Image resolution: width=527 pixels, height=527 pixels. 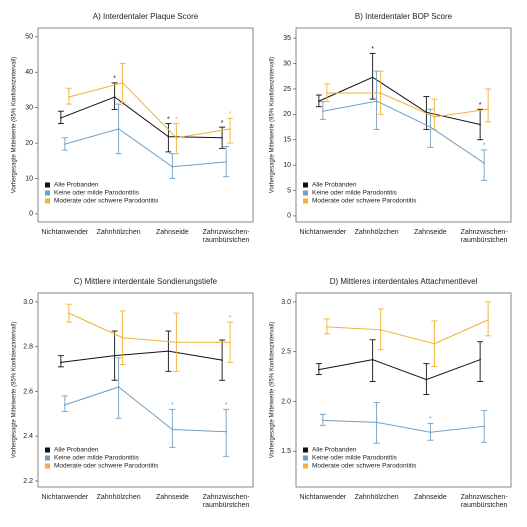 I want to click on y-tick-label: 5, so click(x=289, y=190).